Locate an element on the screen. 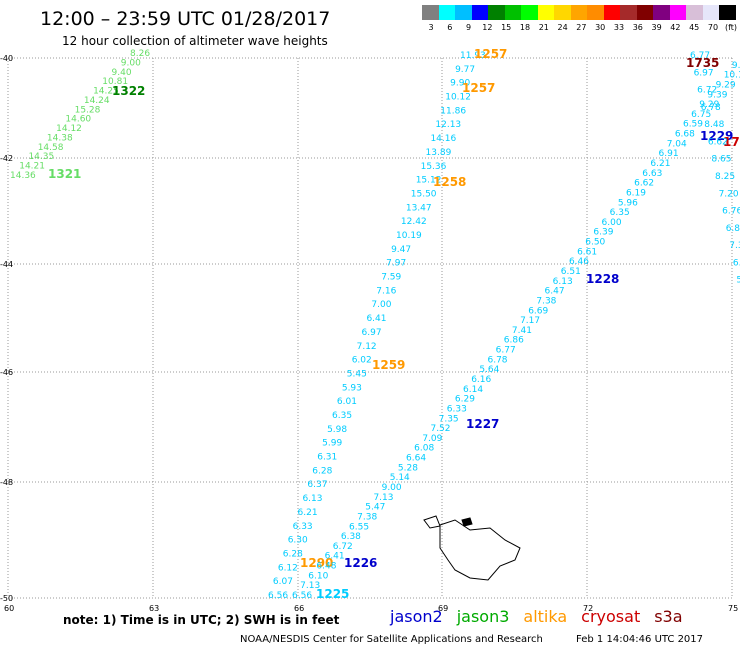  legend-label: 24 is located at coordinates (562, 27).